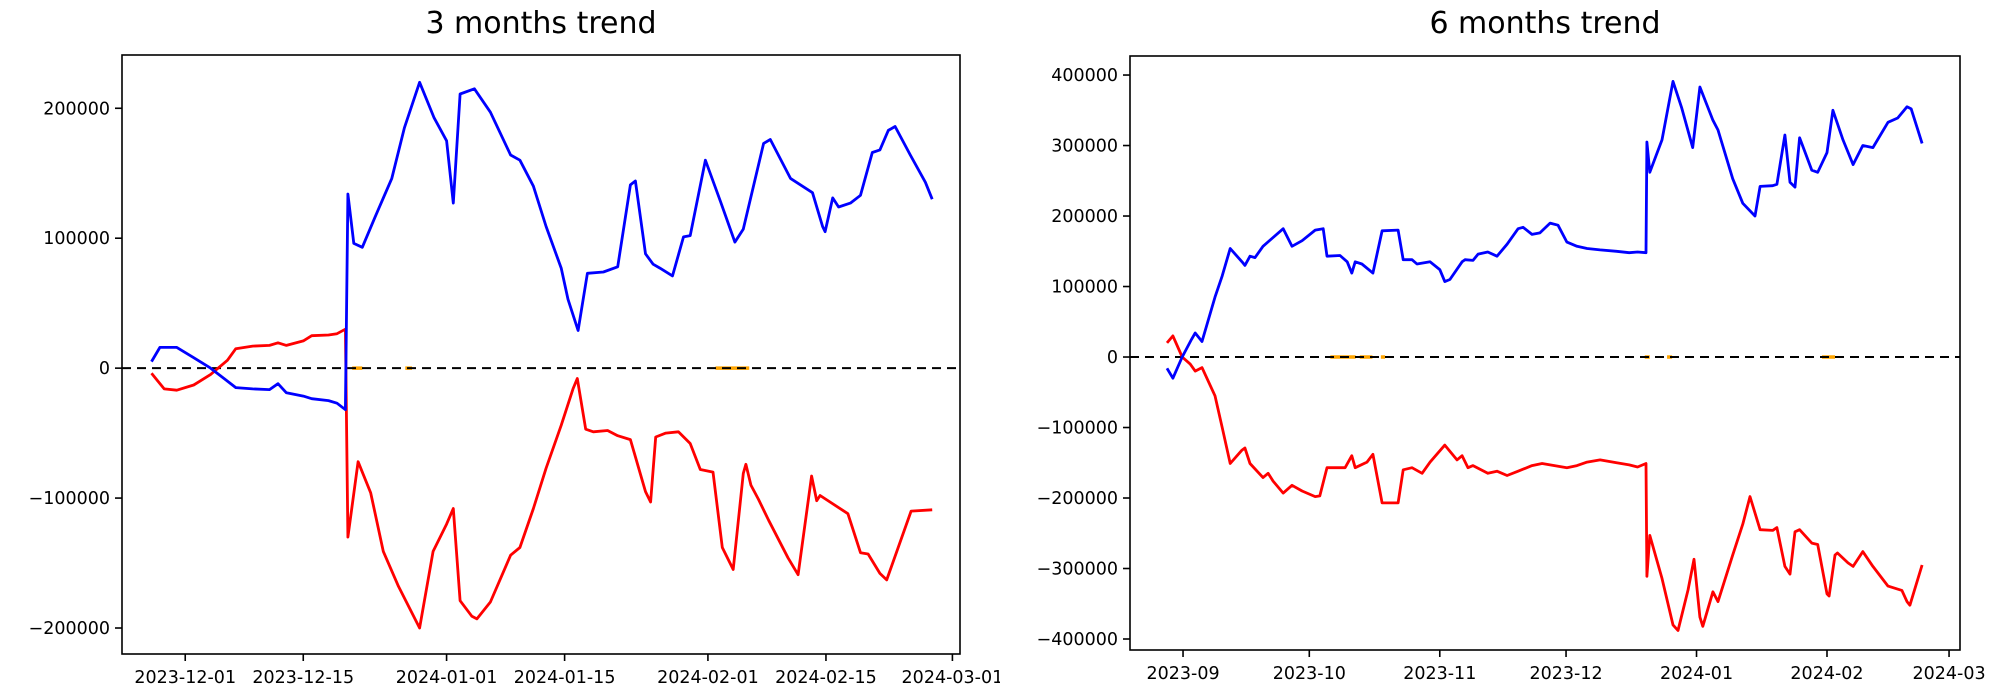  What do you see at coordinates (1948, 674) in the screenshot?
I see `svg-text: 2024-03` at bounding box center [1948, 674].